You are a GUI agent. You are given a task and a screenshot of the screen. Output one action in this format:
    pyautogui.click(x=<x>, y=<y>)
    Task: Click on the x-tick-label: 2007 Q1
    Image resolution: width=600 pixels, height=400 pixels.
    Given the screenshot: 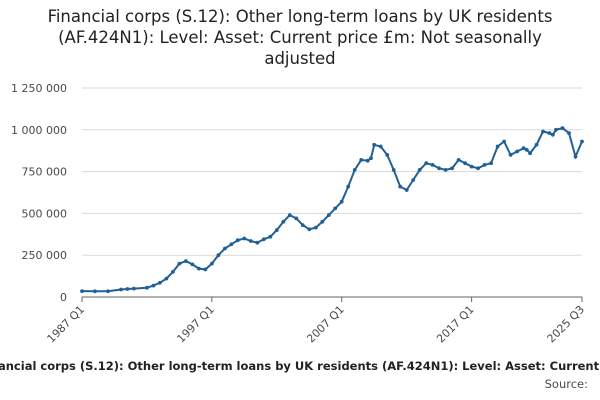 What is the action you would take?
    pyautogui.click(x=325, y=324)
    